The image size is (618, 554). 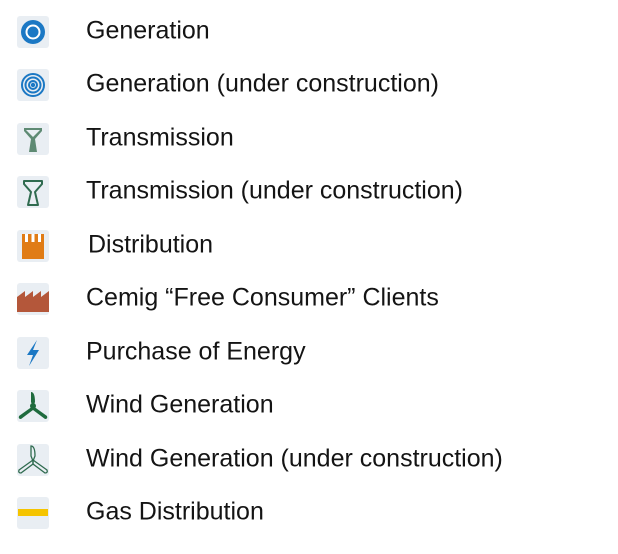 What do you see at coordinates (196, 352) in the screenshot?
I see `legend-label: Purchase of Energy` at bounding box center [196, 352].